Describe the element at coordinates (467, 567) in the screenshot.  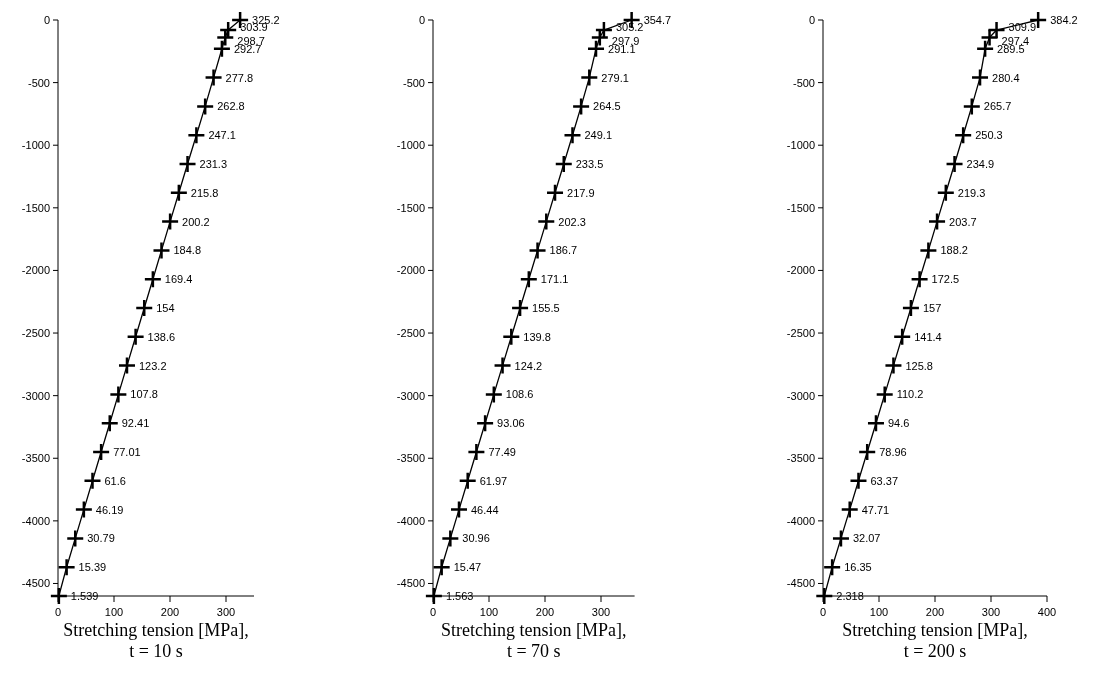
I see `data-label: 15.47` at that location.